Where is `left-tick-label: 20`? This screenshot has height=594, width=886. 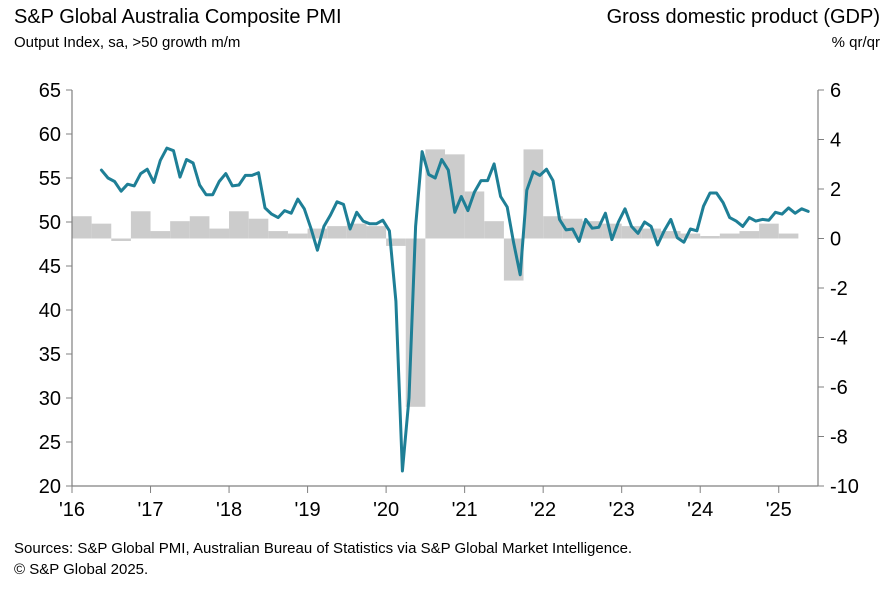
left-tick-label: 20 is located at coordinates (50, 487).